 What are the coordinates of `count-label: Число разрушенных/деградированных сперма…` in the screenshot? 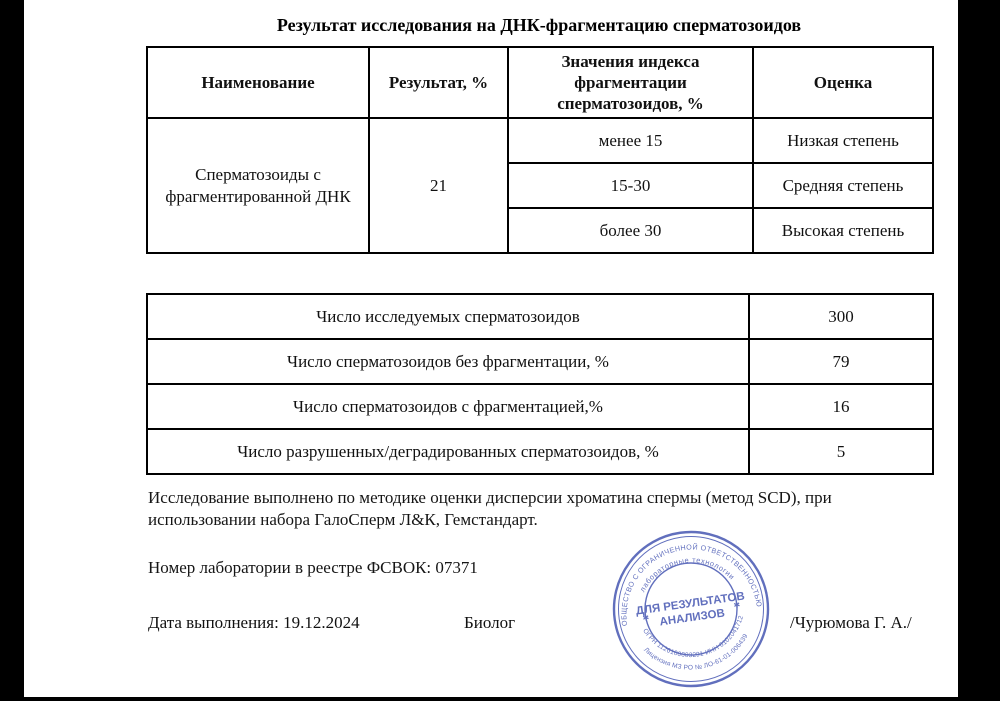 It's located at (448, 451).